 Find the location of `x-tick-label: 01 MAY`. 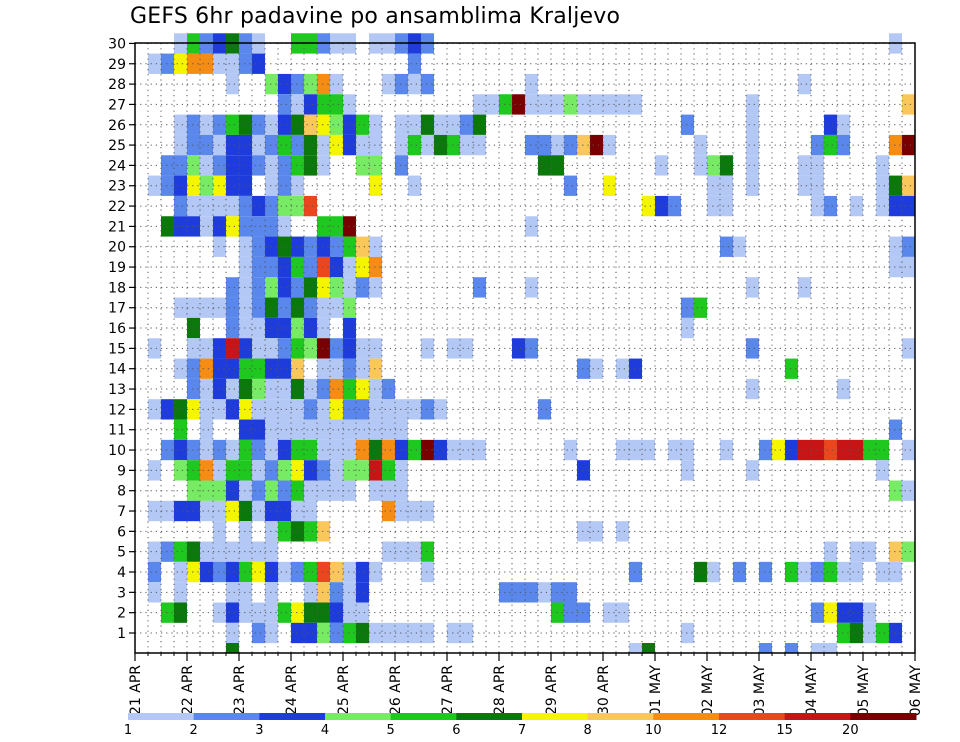

x-tick-label: 01 MAY is located at coordinates (656, 691).